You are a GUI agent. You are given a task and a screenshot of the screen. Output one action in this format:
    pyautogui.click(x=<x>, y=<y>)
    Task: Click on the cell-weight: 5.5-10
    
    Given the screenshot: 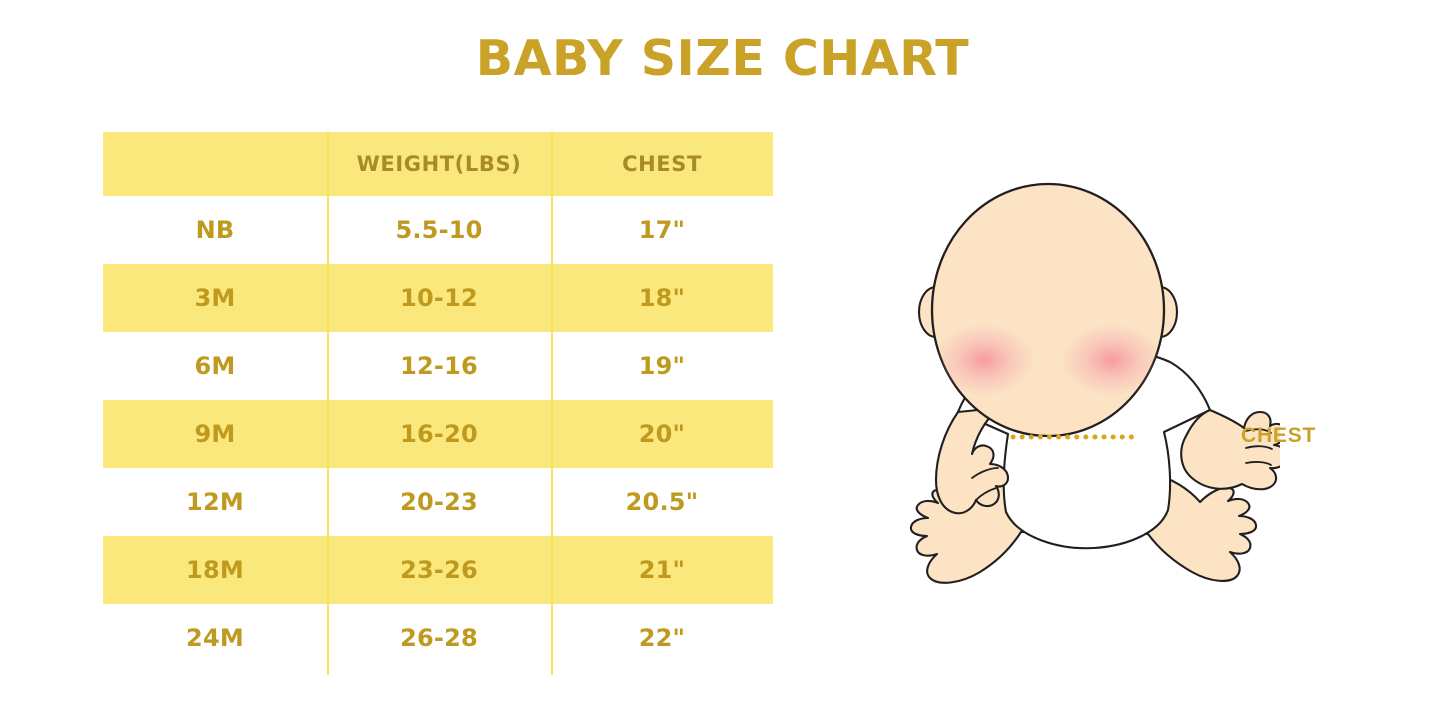 What is the action you would take?
    pyautogui.click(x=439, y=230)
    